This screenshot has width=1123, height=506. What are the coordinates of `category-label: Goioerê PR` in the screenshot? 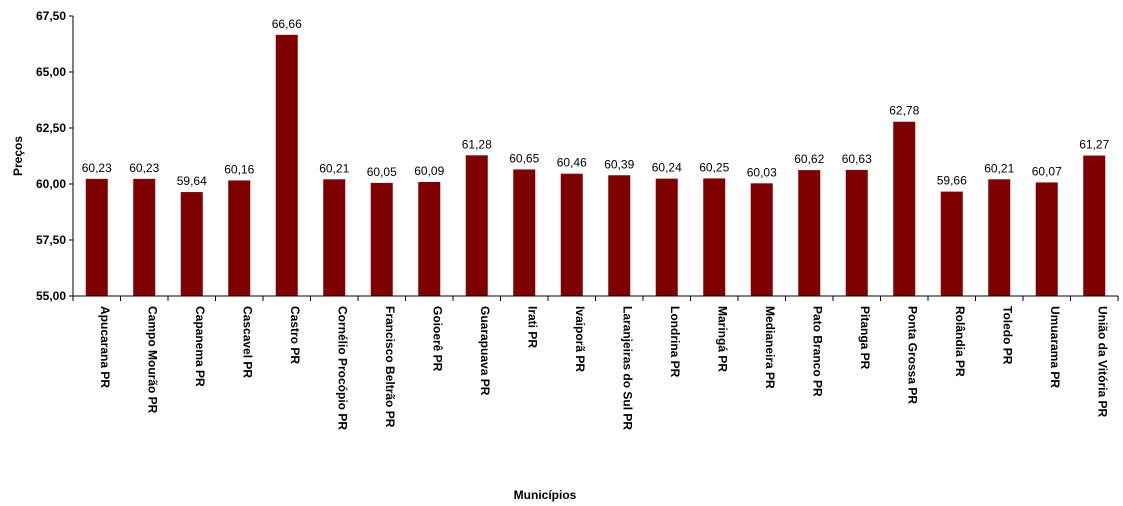 It's located at (437, 339).